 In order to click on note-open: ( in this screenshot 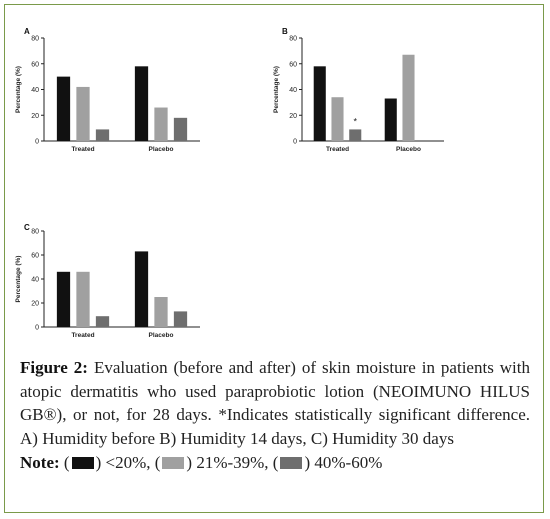, I will do `click(66, 462)`.